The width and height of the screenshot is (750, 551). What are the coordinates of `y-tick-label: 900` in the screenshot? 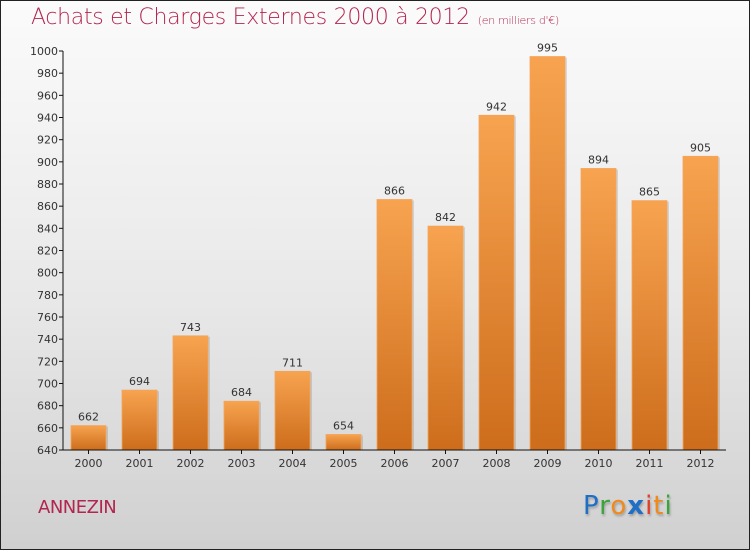 It's located at (47, 162).